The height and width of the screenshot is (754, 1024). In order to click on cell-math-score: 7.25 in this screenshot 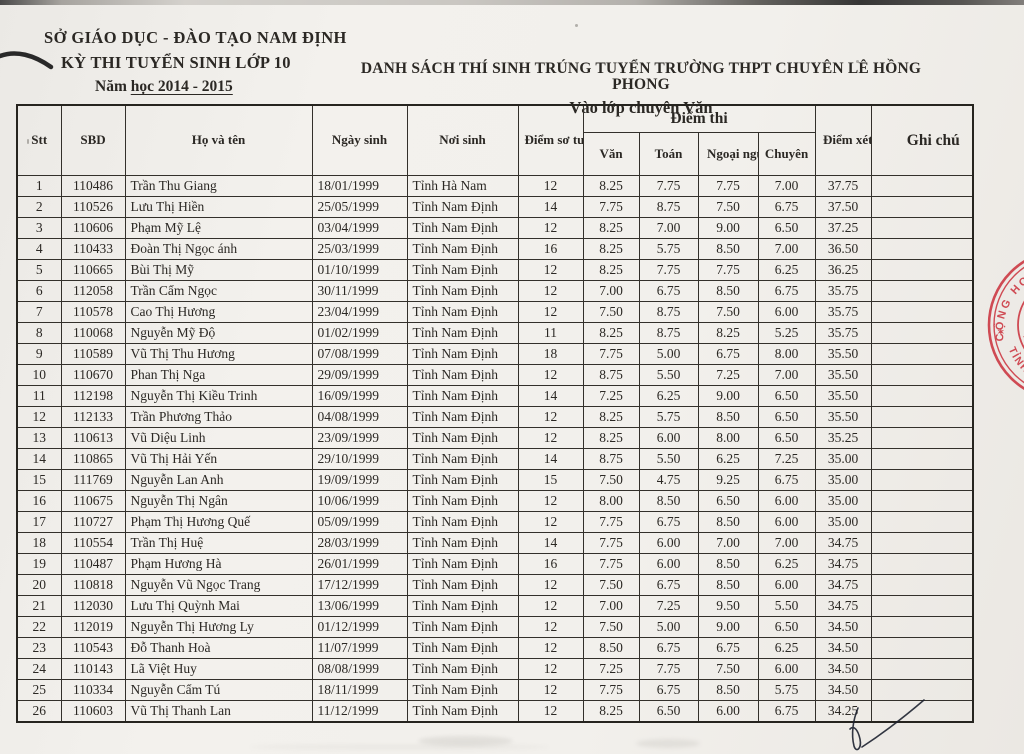, I will do `click(668, 606)`.